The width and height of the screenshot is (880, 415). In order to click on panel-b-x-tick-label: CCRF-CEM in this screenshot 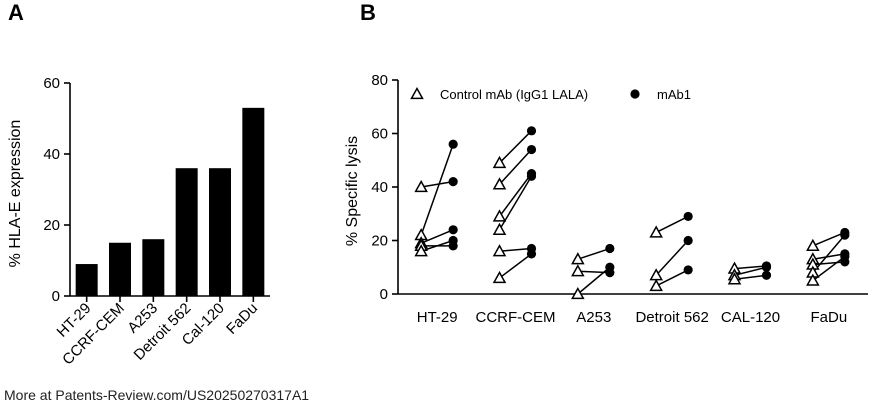, I will do `click(516, 317)`.